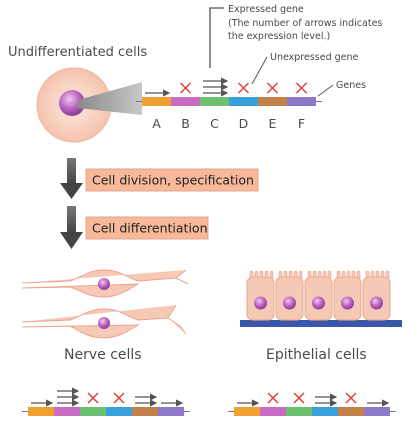 The image size is (418, 426). What do you see at coordinates (104, 321) in the screenshot?
I see `nerve-cell-bottom` at bounding box center [104, 321].